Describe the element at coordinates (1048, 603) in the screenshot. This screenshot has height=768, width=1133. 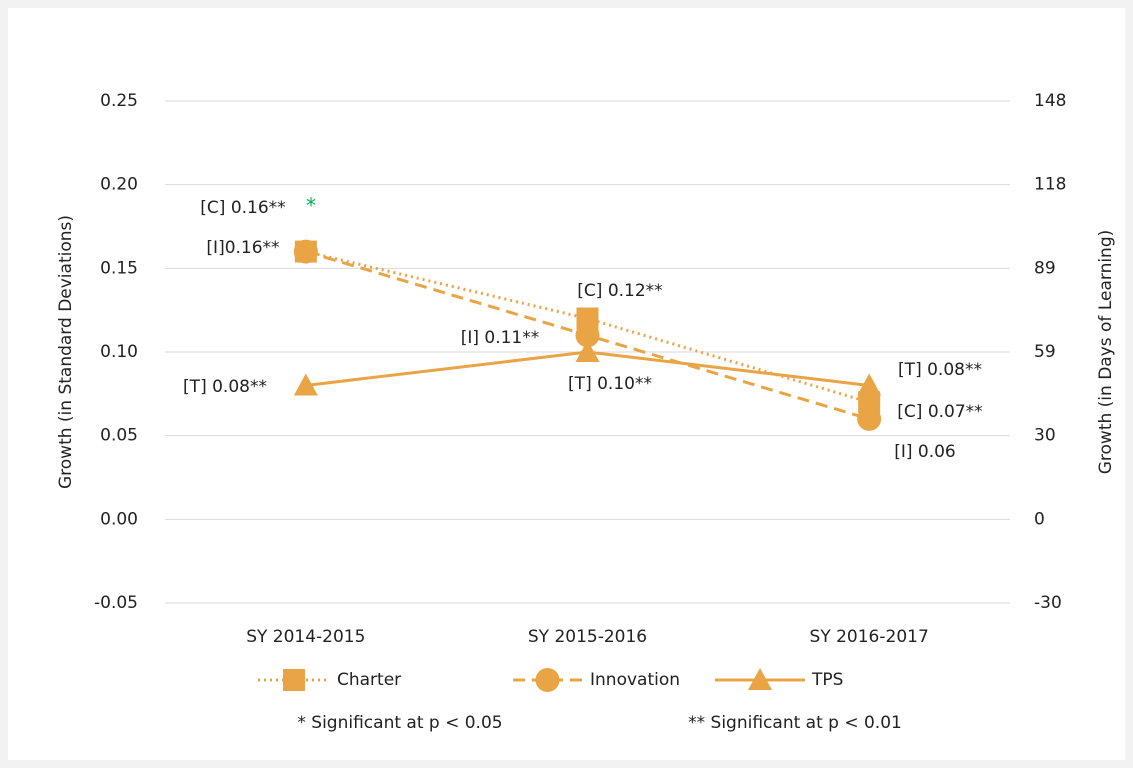
I see `y2-tick-label: -30` at that location.